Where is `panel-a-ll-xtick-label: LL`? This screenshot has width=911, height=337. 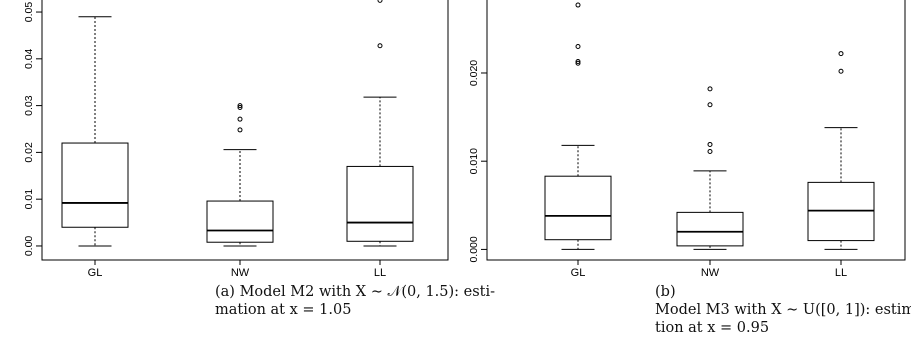
panel-a-ll-xtick-label: LL is located at coordinates (380, 273).